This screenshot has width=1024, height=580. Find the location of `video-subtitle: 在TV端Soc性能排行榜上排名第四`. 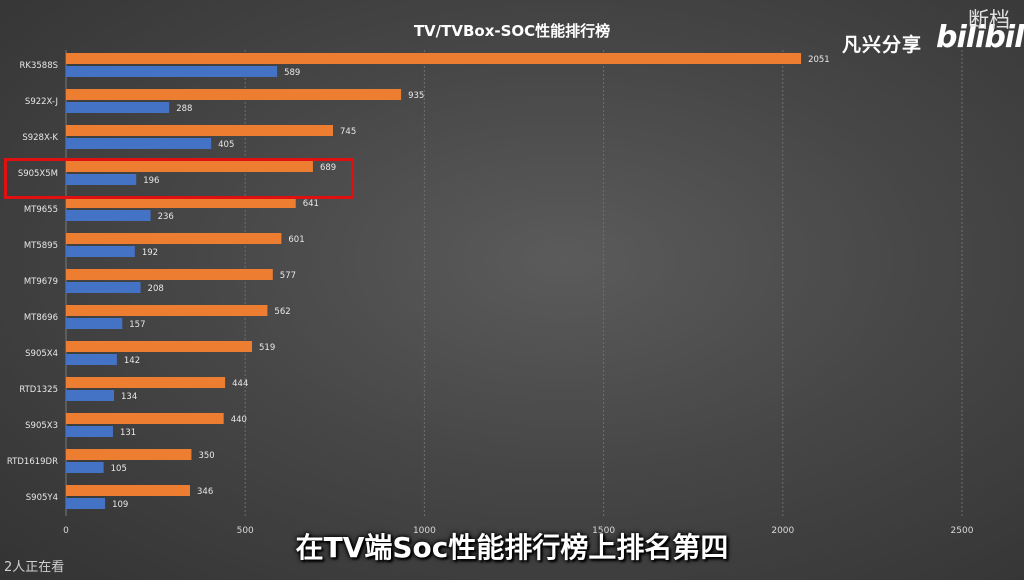

video-subtitle: 在TV端Soc性能排行榜上排名第四 is located at coordinates (512, 547).